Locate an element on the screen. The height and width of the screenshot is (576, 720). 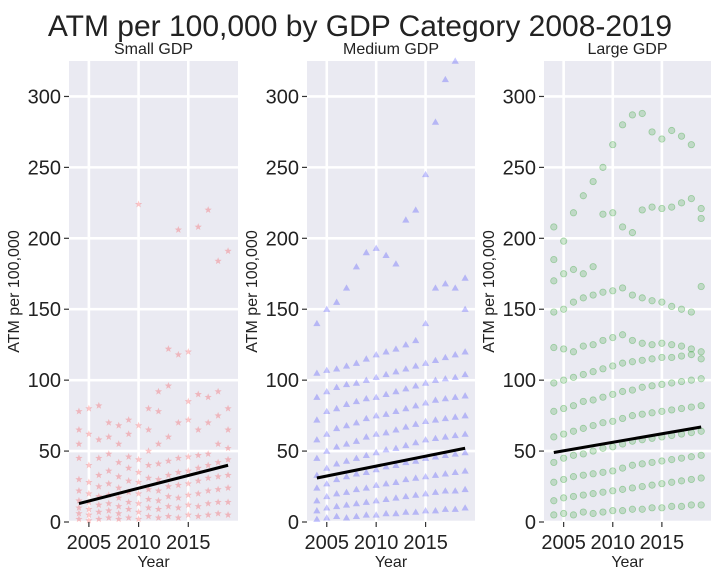
y-tick-label: 100 is located at coordinates (282, 381).